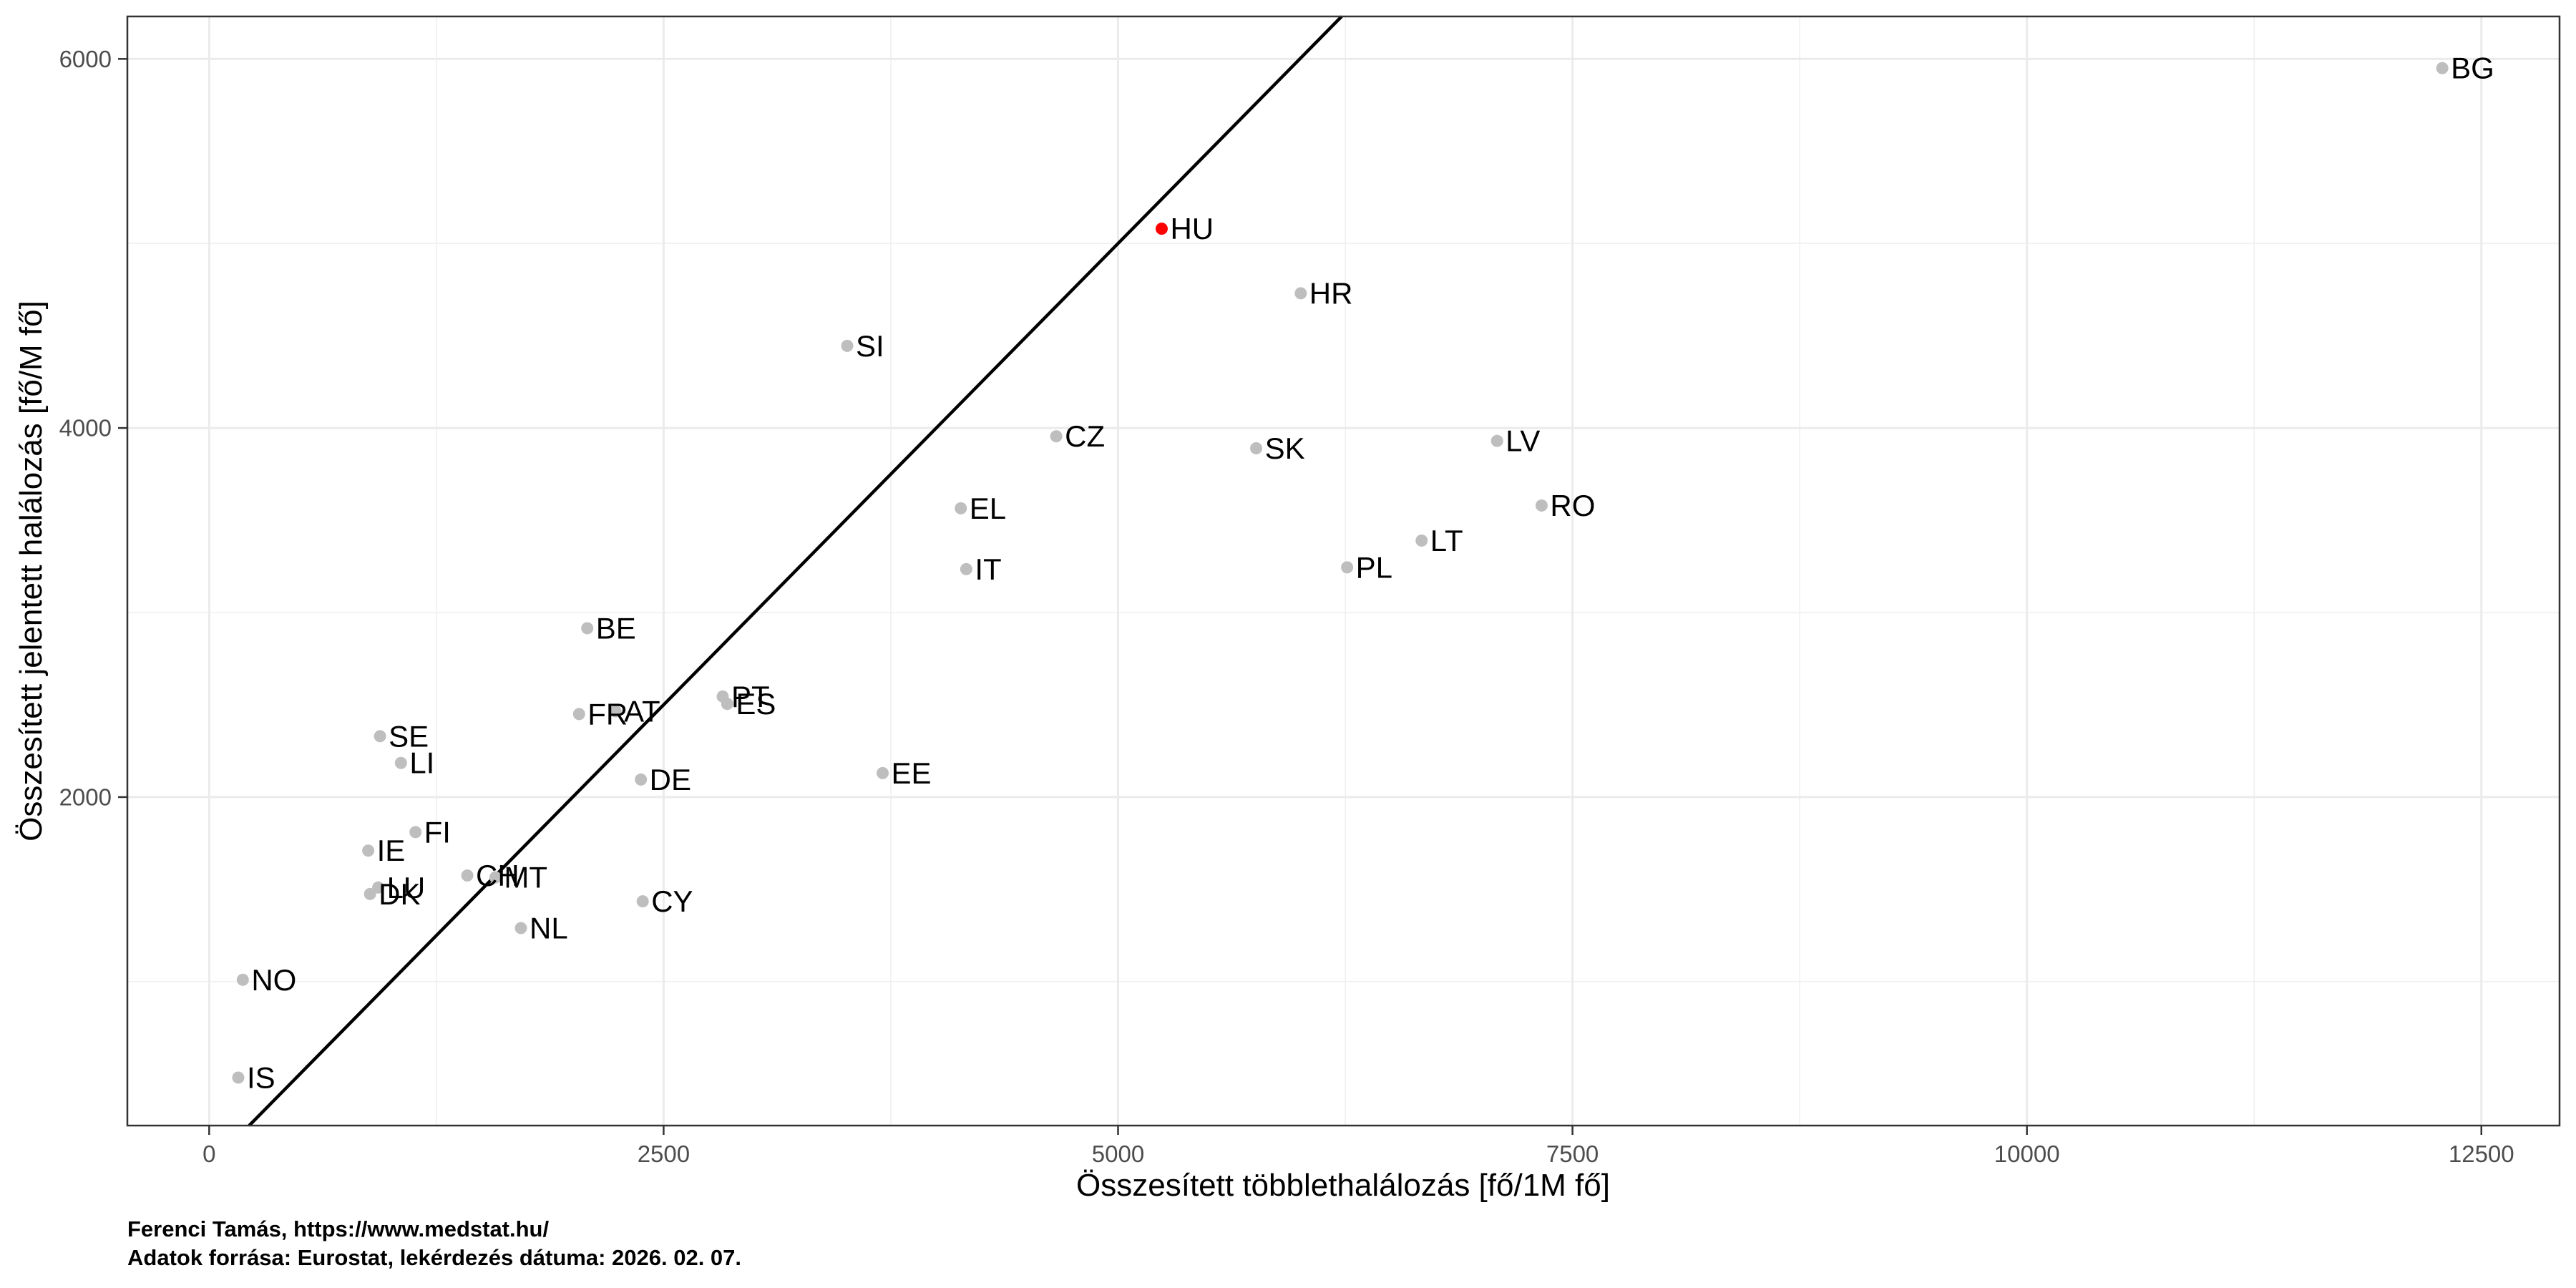  What do you see at coordinates (988, 508) in the screenshot?
I see `point-label-EL: EL` at bounding box center [988, 508].